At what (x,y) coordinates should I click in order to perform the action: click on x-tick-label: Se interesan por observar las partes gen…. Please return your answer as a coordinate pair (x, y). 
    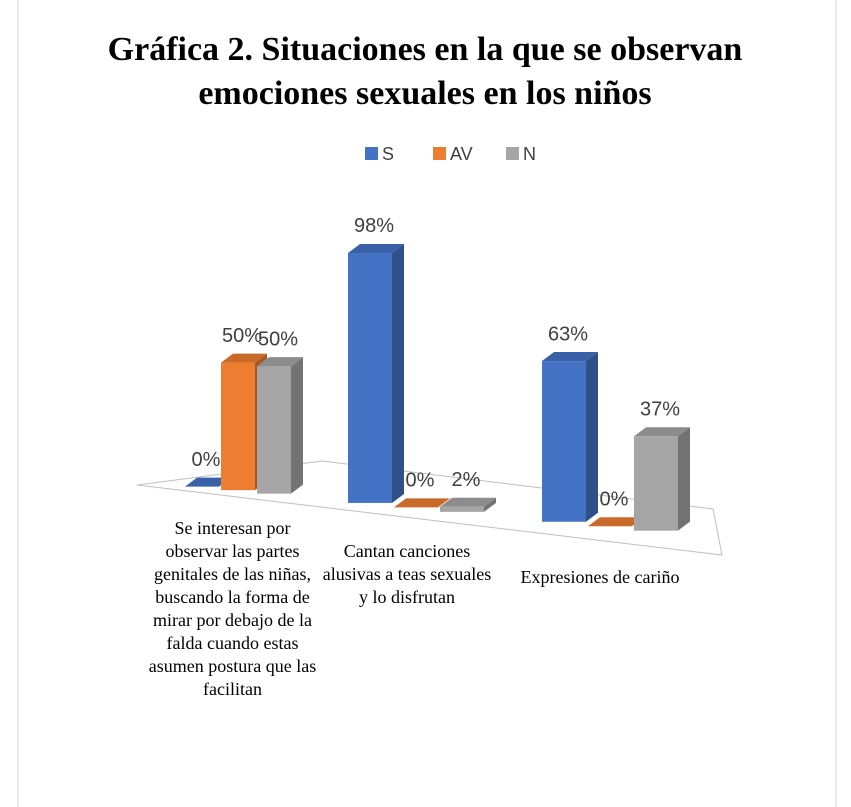
    Looking at the image, I should click on (232, 608).